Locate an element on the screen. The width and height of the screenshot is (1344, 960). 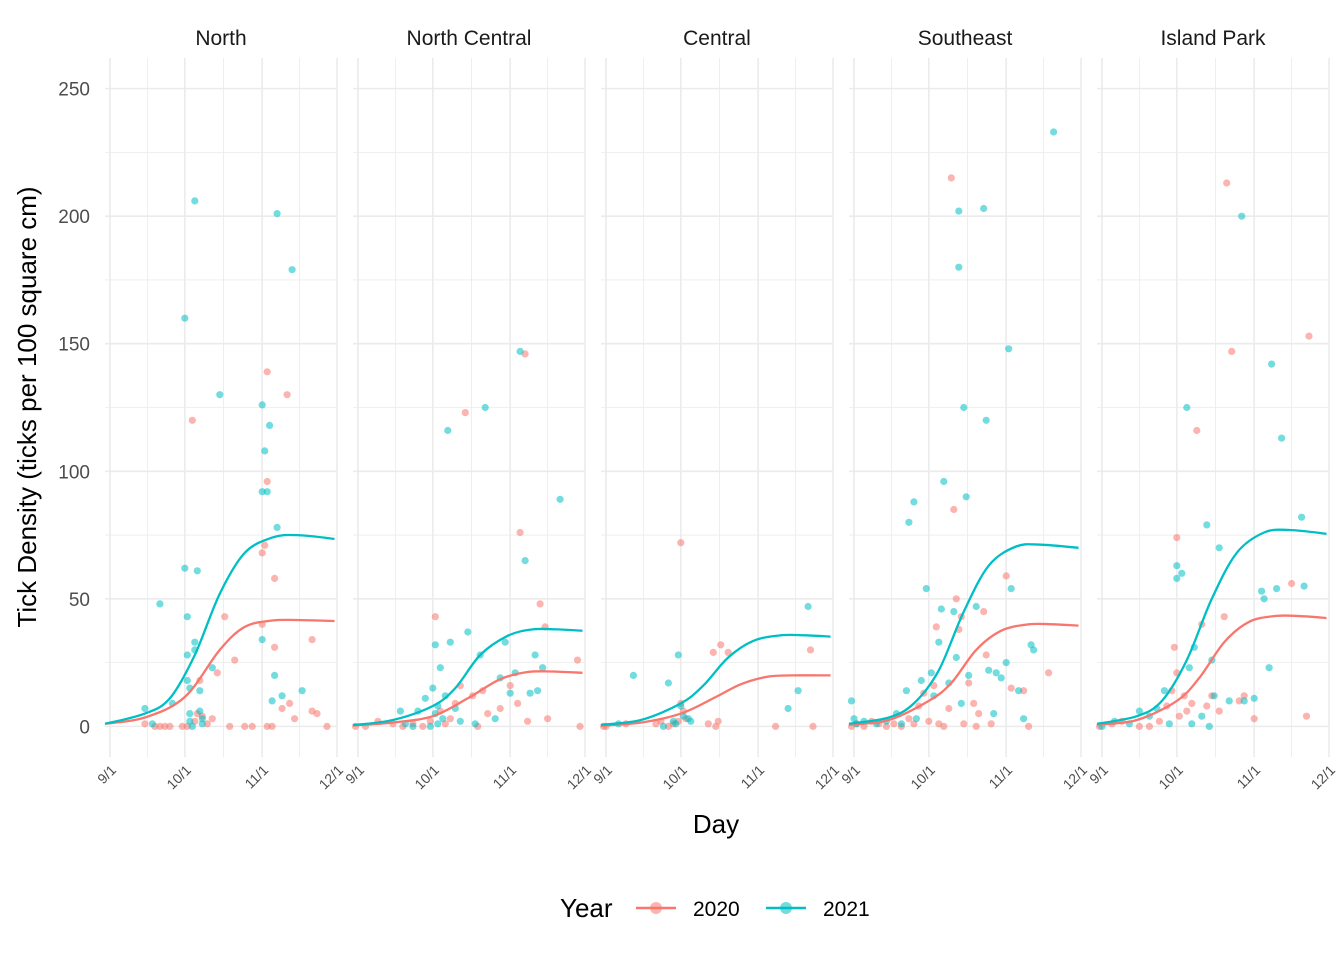
x-tick-label: 10/1 is located at coordinates (426, 777).